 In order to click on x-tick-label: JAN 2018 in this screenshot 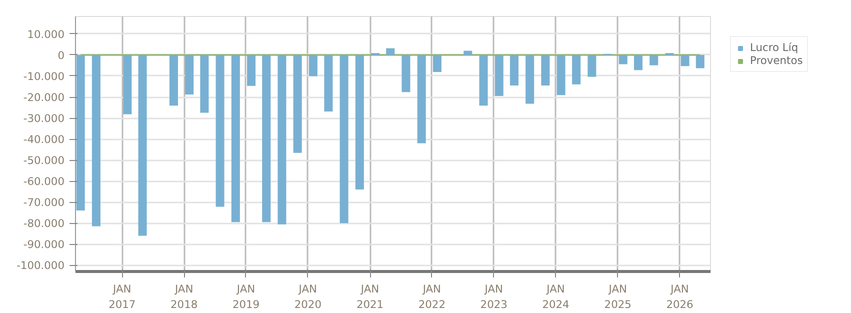, I will do `click(184, 297)`.